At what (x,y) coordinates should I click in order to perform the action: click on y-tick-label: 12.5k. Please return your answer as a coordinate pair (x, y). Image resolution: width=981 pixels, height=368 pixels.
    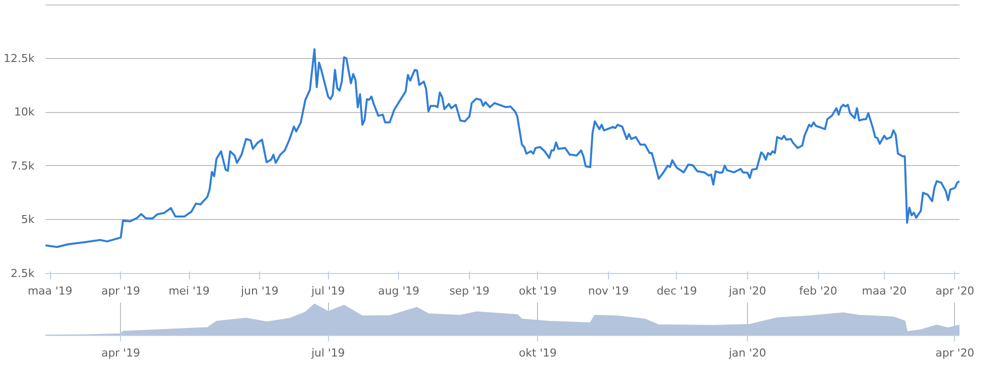
    Looking at the image, I should click on (20, 58).